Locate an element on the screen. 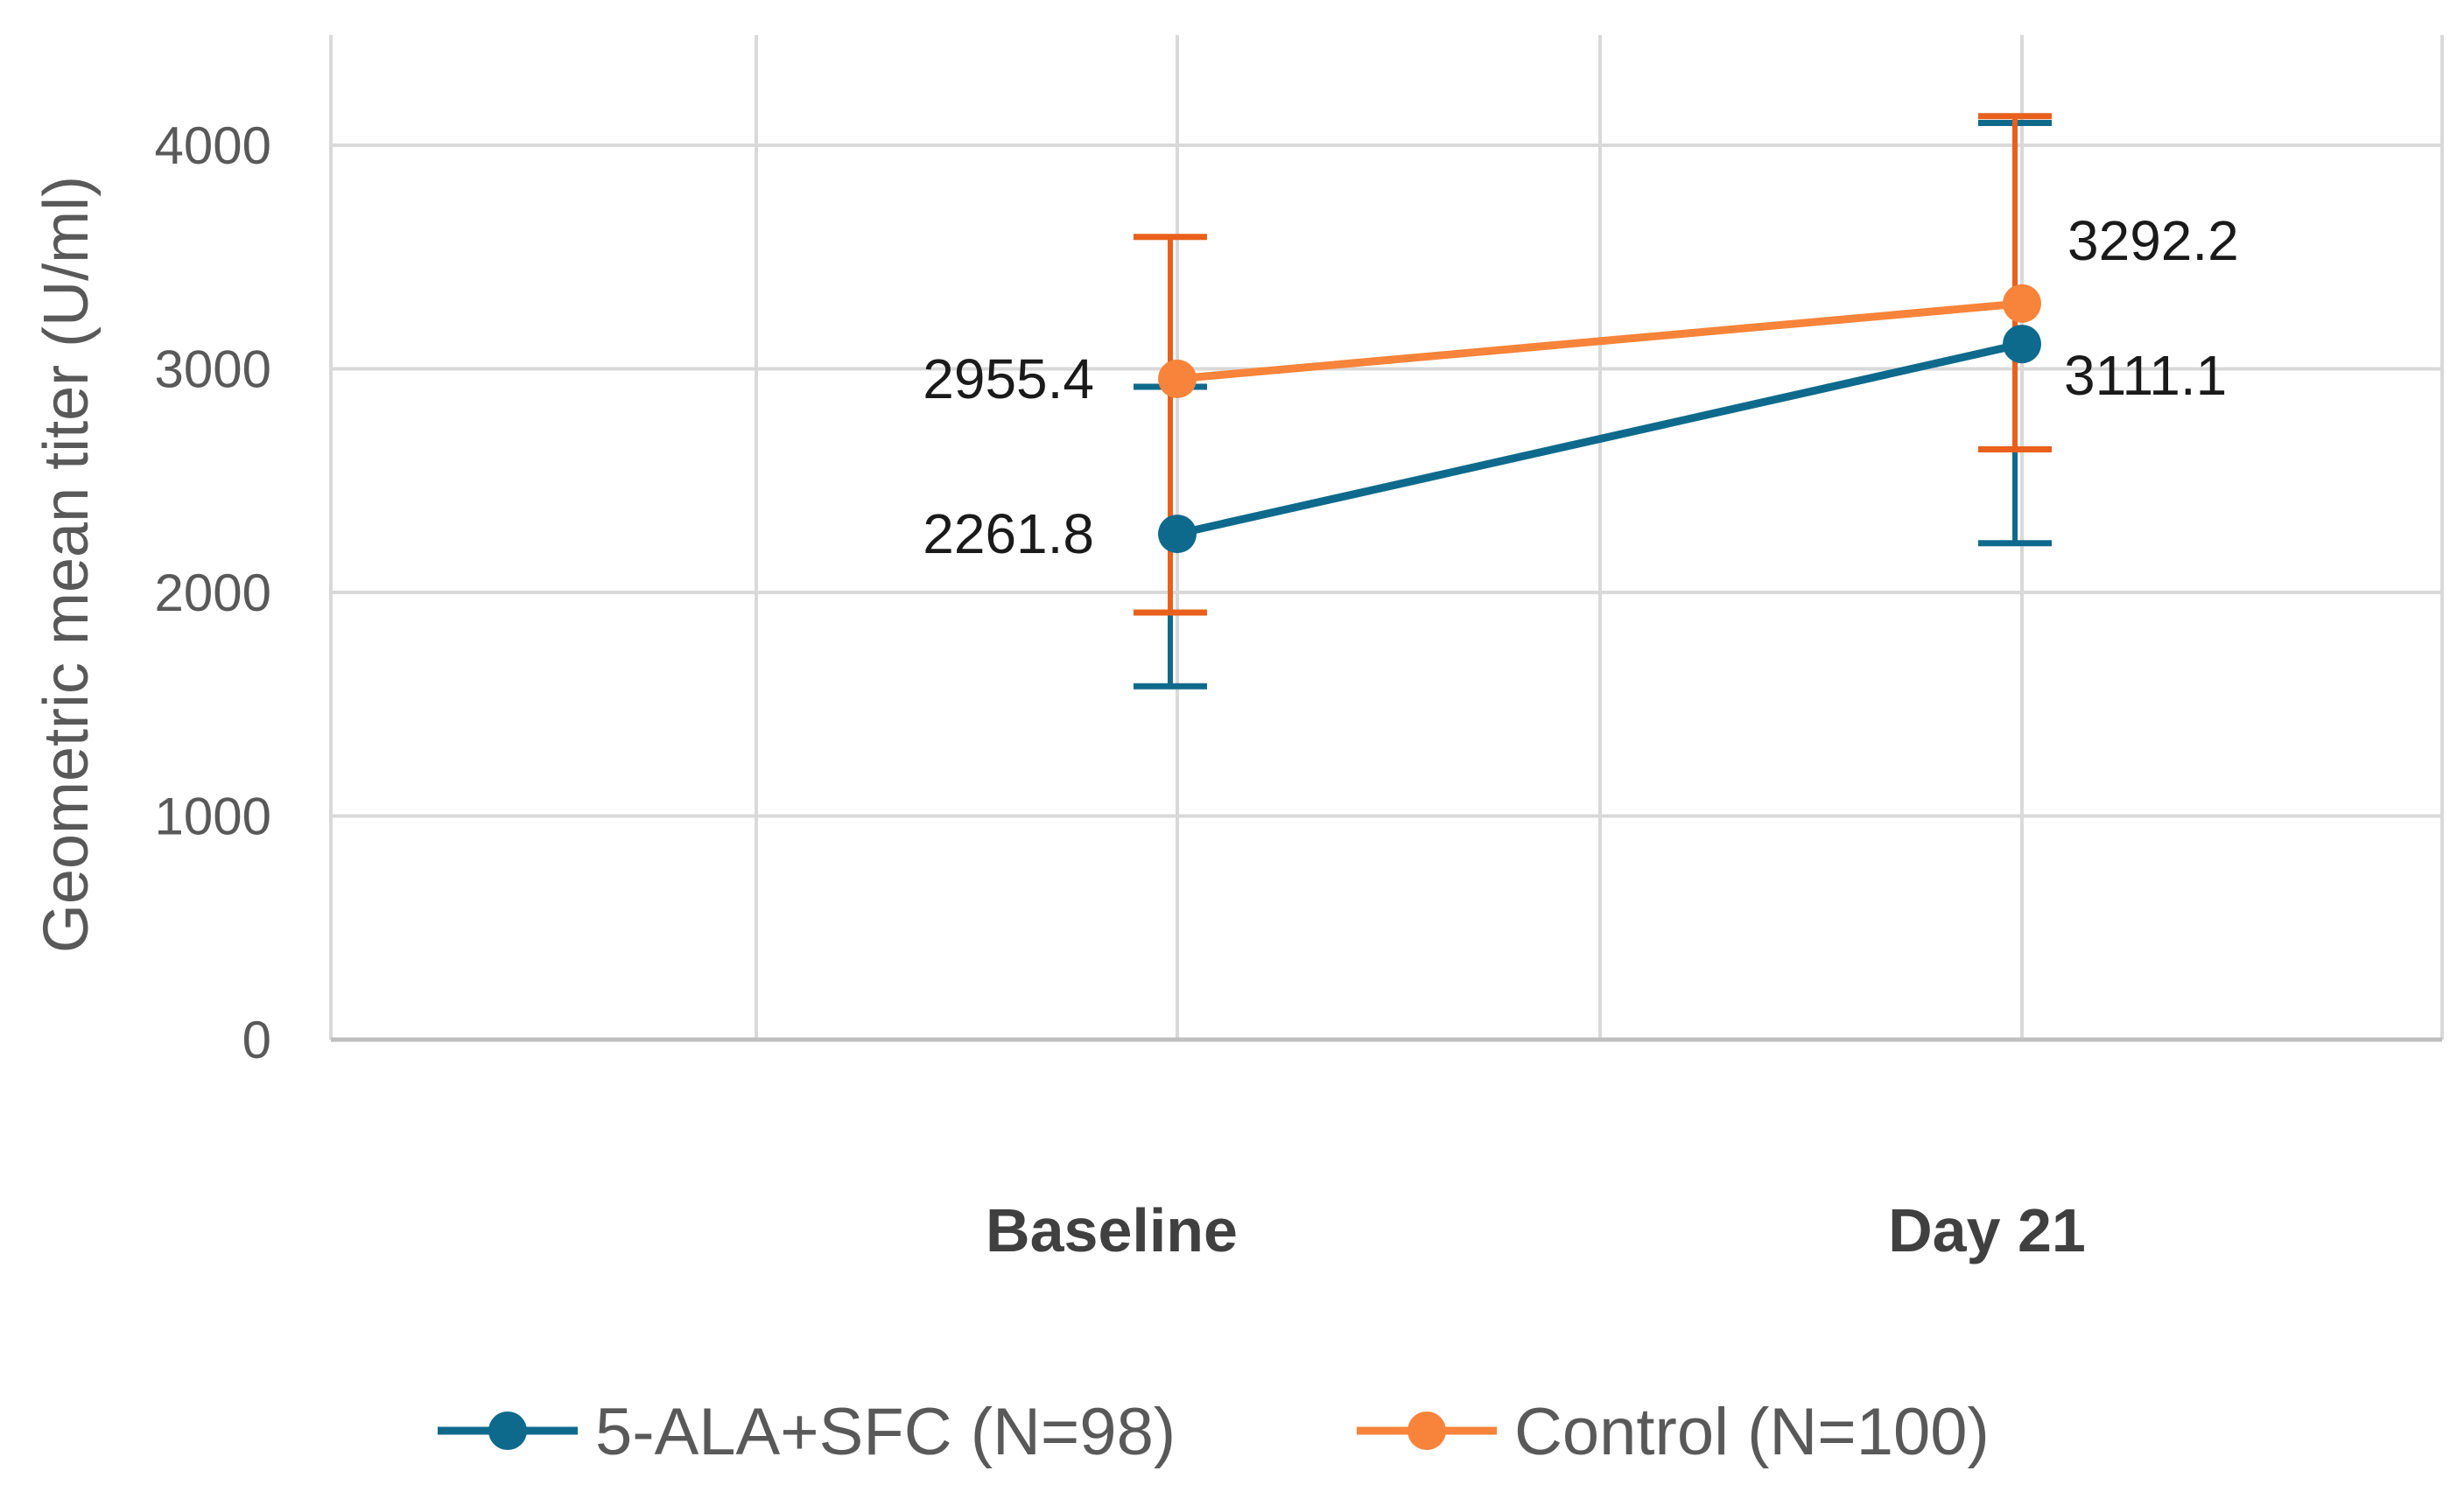 This screenshot has width=2464, height=1499. x-axis-categories: Baseline Day 21 is located at coordinates (1536, 1230).